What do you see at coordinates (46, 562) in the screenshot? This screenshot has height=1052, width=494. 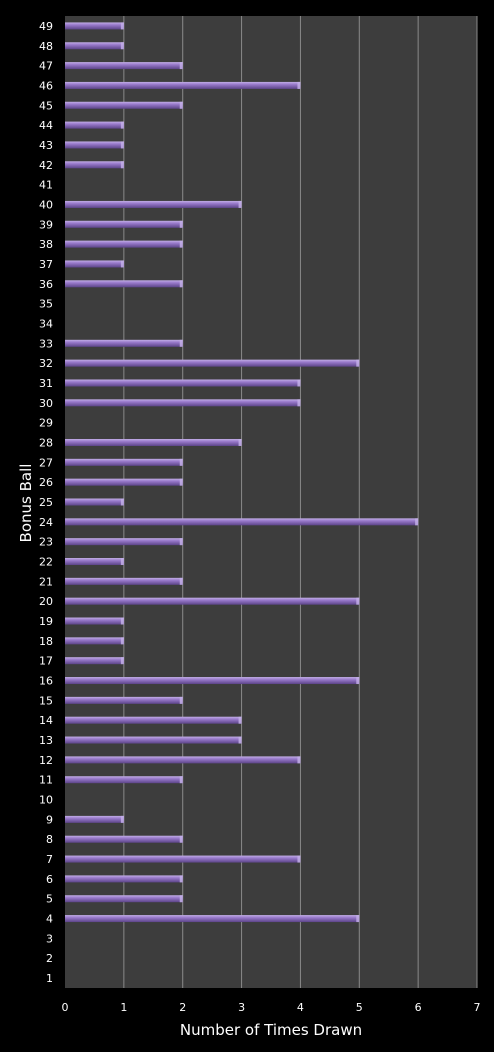 I see `y-tick-label: 22` at bounding box center [46, 562].